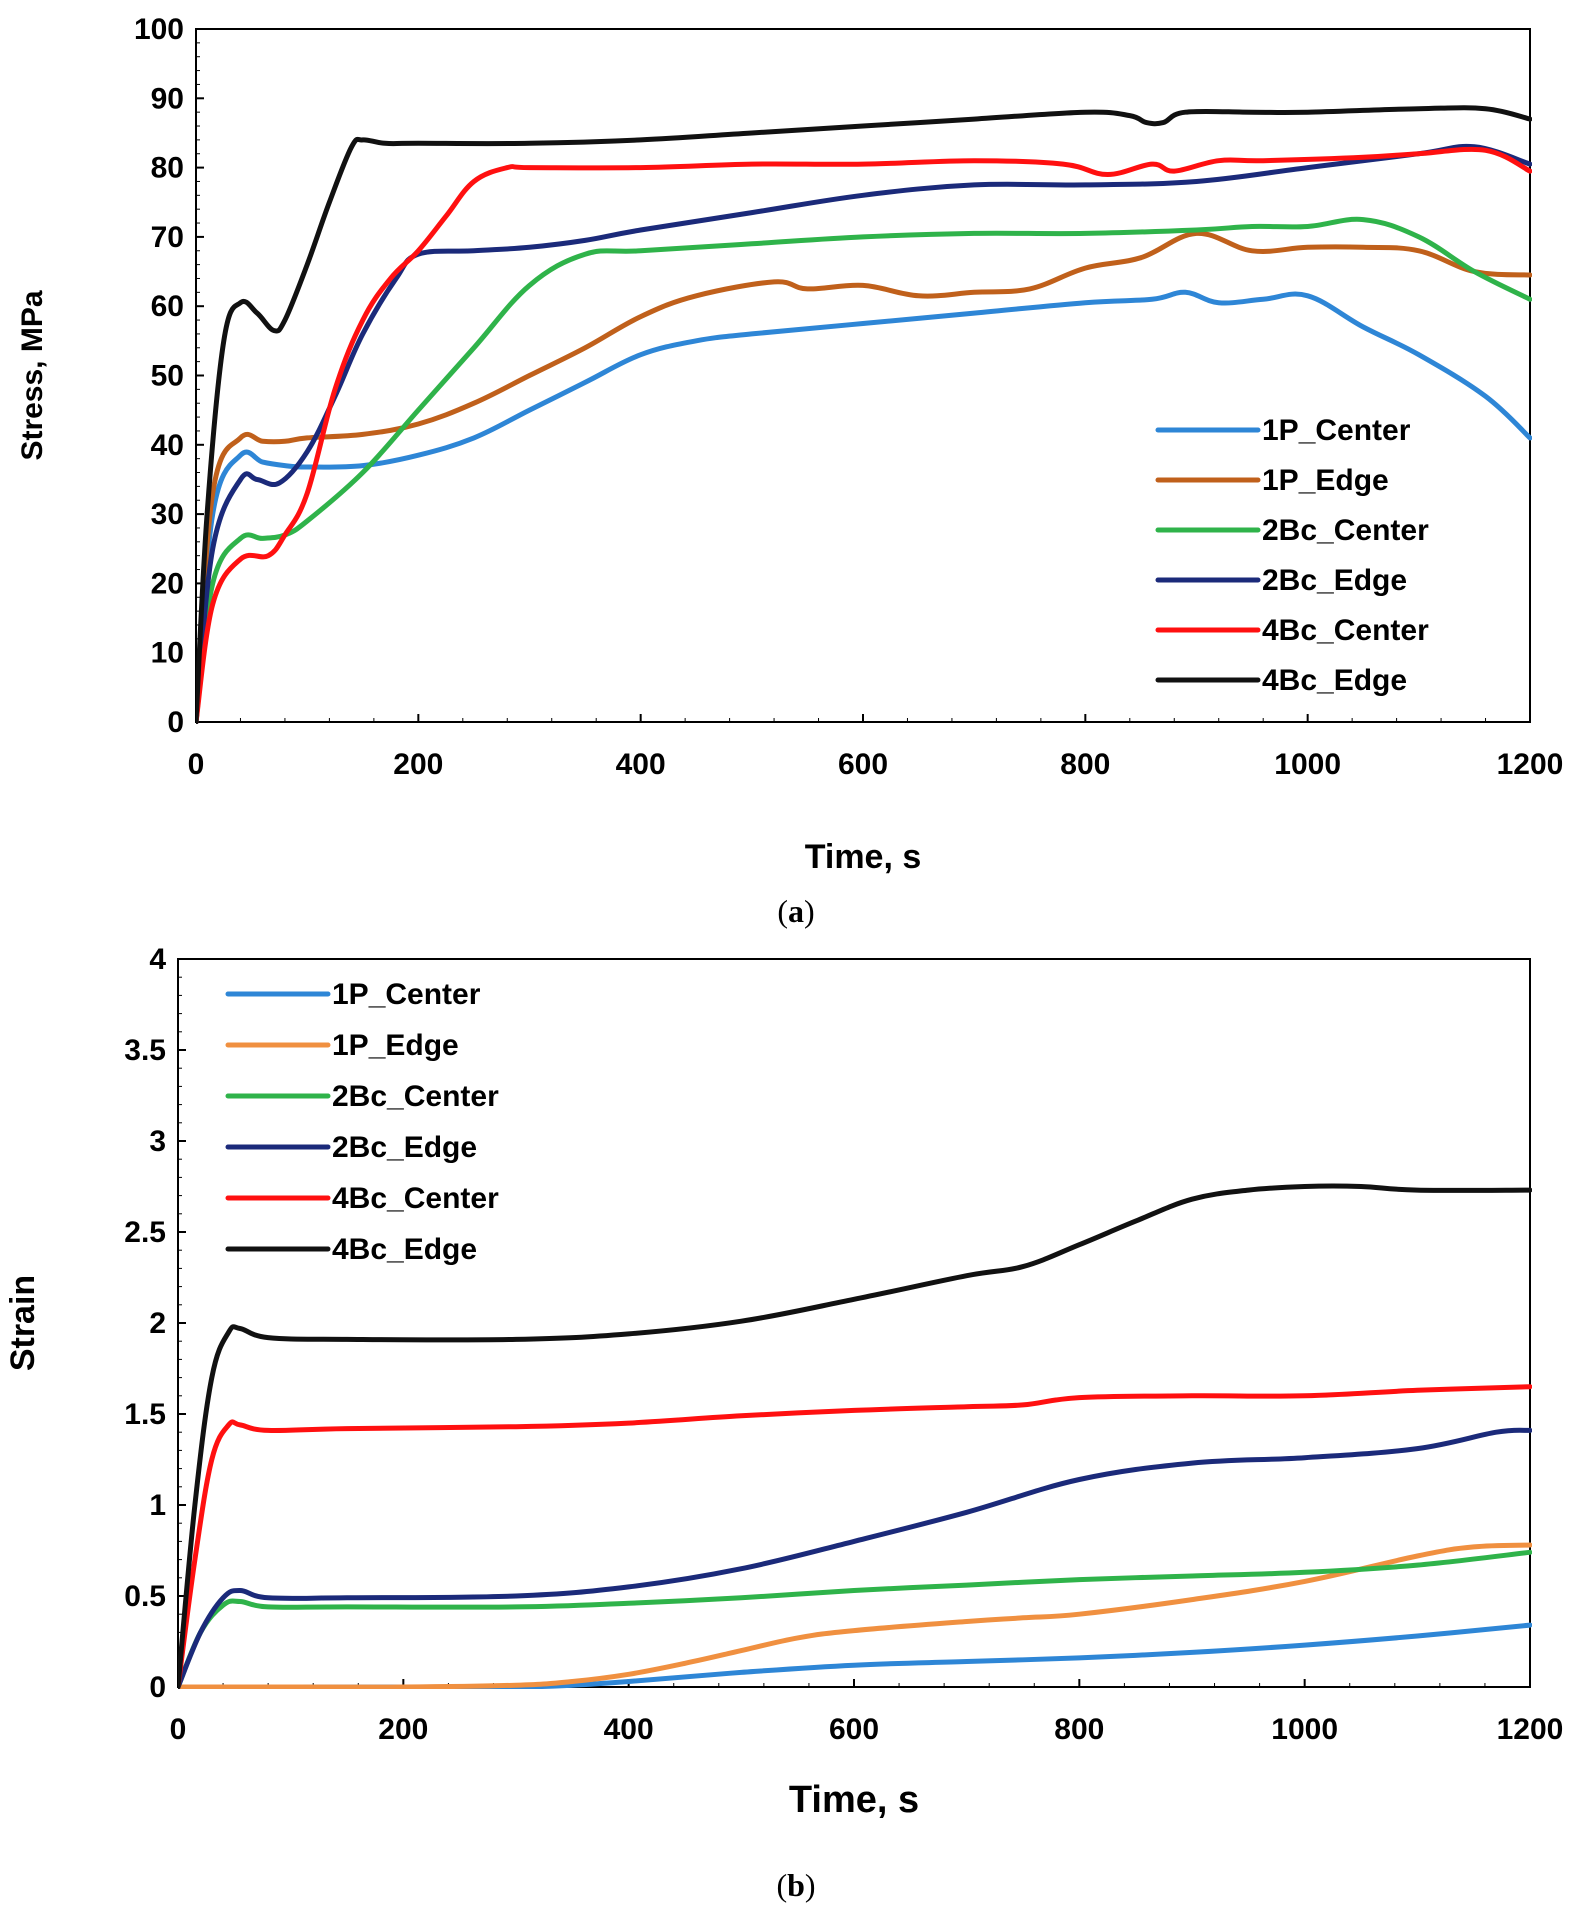 The height and width of the screenshot is (1908, 1592). Describe the element at coordinates (167, 306) in the screenshot. I see `y-tick-label: 60` at that location.